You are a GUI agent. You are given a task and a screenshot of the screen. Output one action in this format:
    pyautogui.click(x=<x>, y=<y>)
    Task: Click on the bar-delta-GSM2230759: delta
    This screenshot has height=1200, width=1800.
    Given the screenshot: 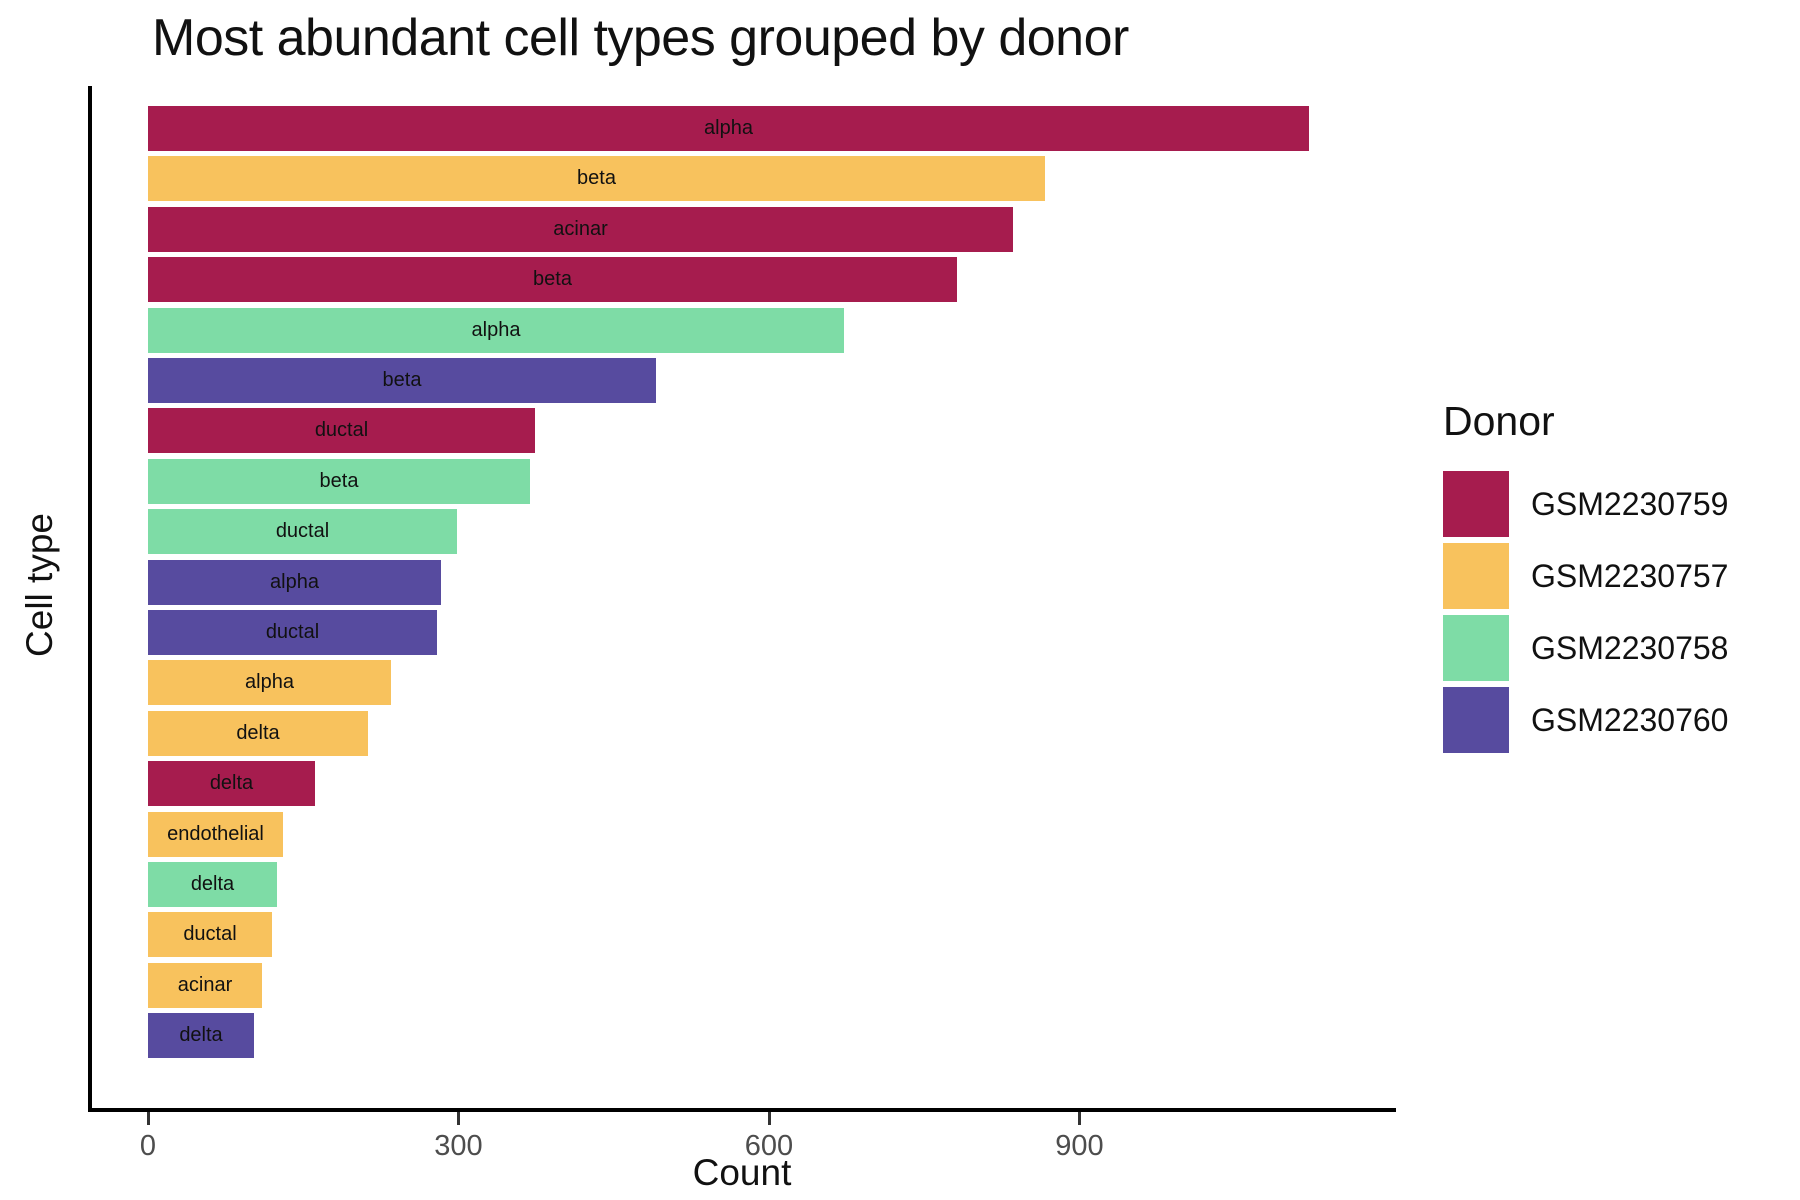 What is the action you would take?
    pyautogui.click(x=231, y=784)
    